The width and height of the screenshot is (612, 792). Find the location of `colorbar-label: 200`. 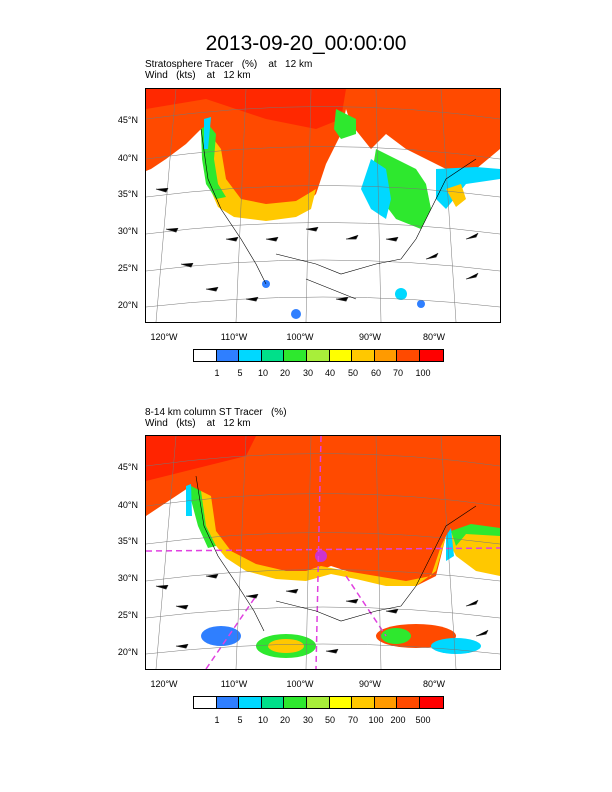

colorbar-label: 200 is located at coordinates (398, 720).